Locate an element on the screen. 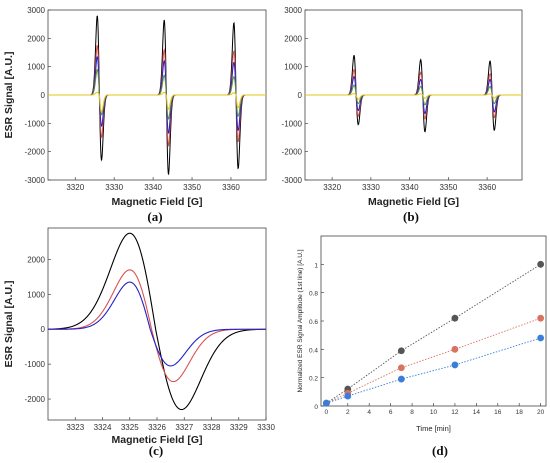 The height and width of the screenshot is (463, 550). y-tick-label-d: 0.4 is located at coordinates (313, 350).